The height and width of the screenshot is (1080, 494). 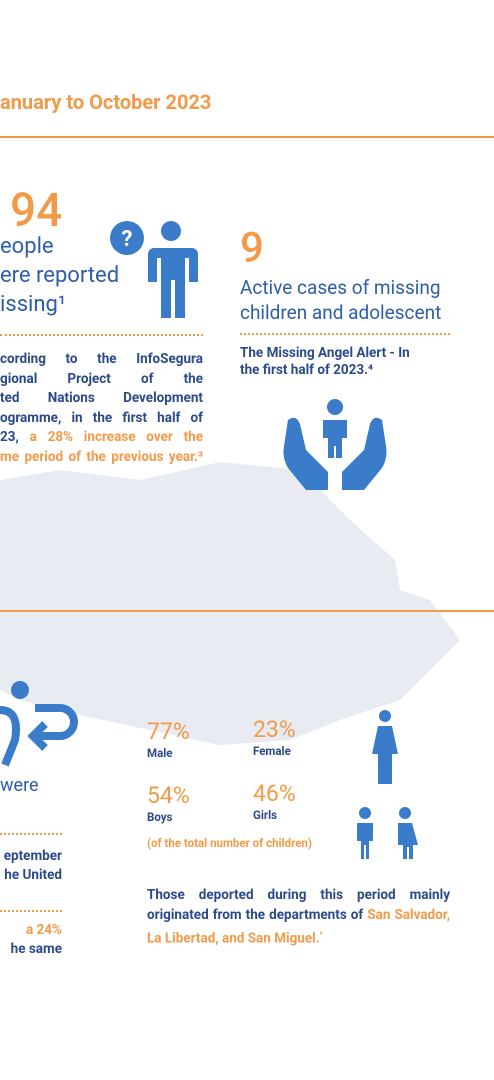 I want to click on adult-icons, so click(x=385, y=747).